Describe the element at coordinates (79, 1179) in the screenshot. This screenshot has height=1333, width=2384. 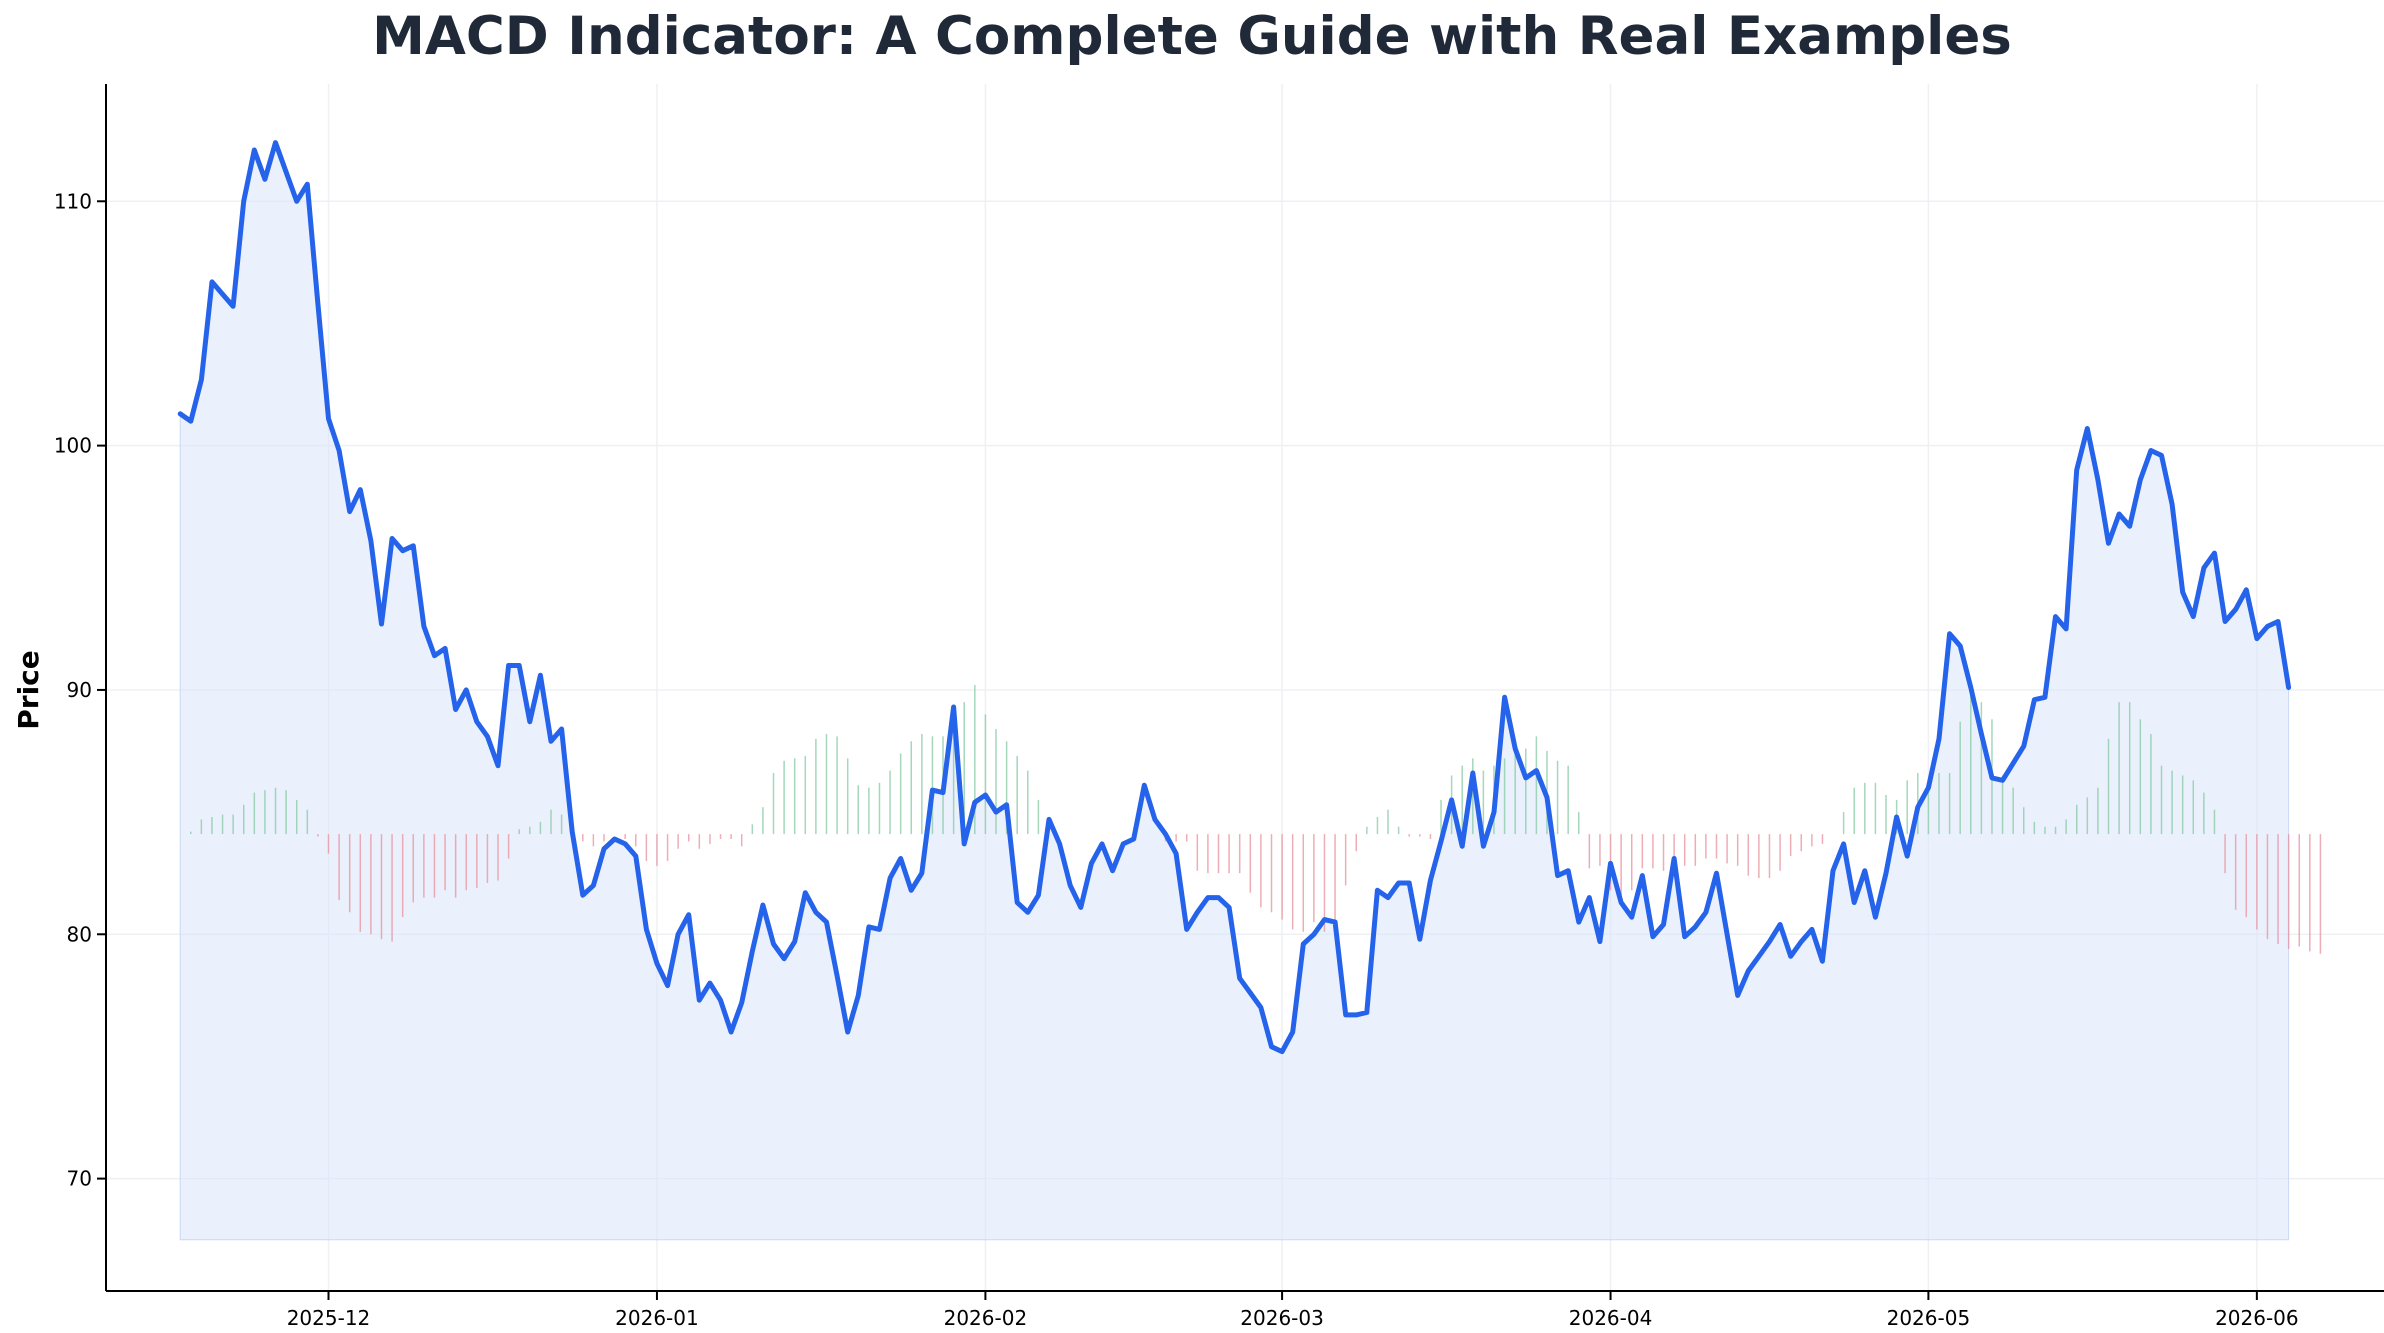
I see `y-tick-label: 70` at that location.